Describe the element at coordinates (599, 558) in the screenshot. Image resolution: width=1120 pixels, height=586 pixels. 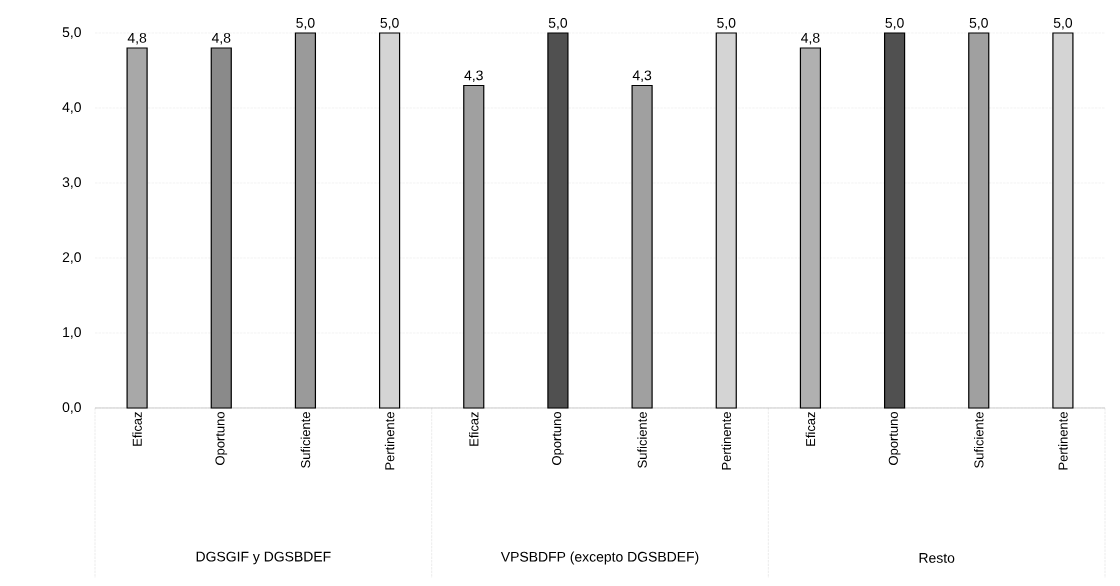
I see `text: VPSBDFP (excepto DGSBDEF)` at that location.